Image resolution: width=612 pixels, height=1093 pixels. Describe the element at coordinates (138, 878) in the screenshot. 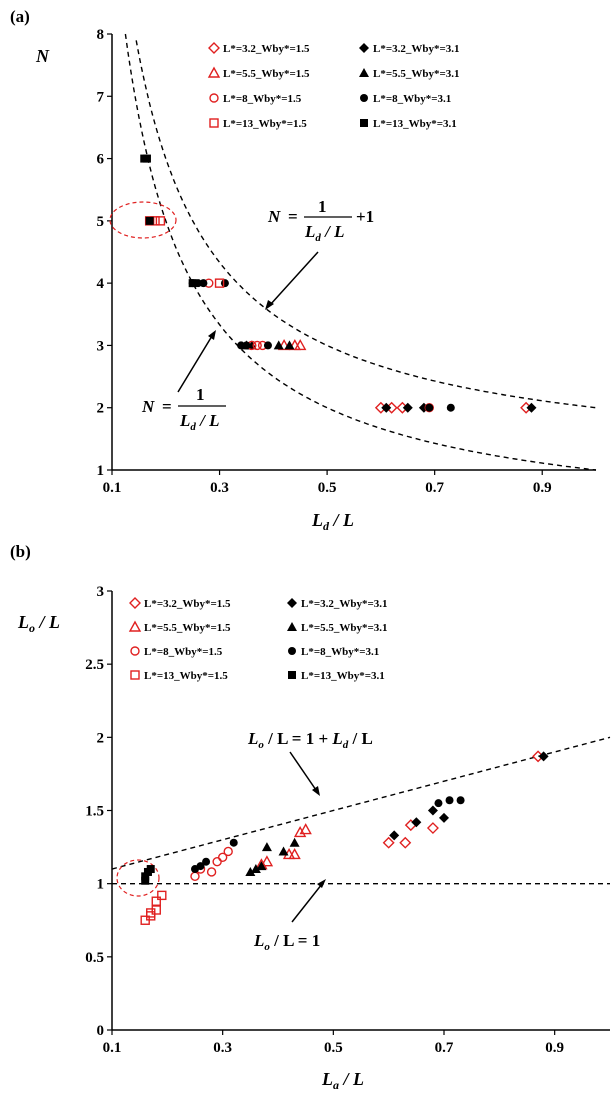

I see `panel-b-highlight-ellipse` at that location.